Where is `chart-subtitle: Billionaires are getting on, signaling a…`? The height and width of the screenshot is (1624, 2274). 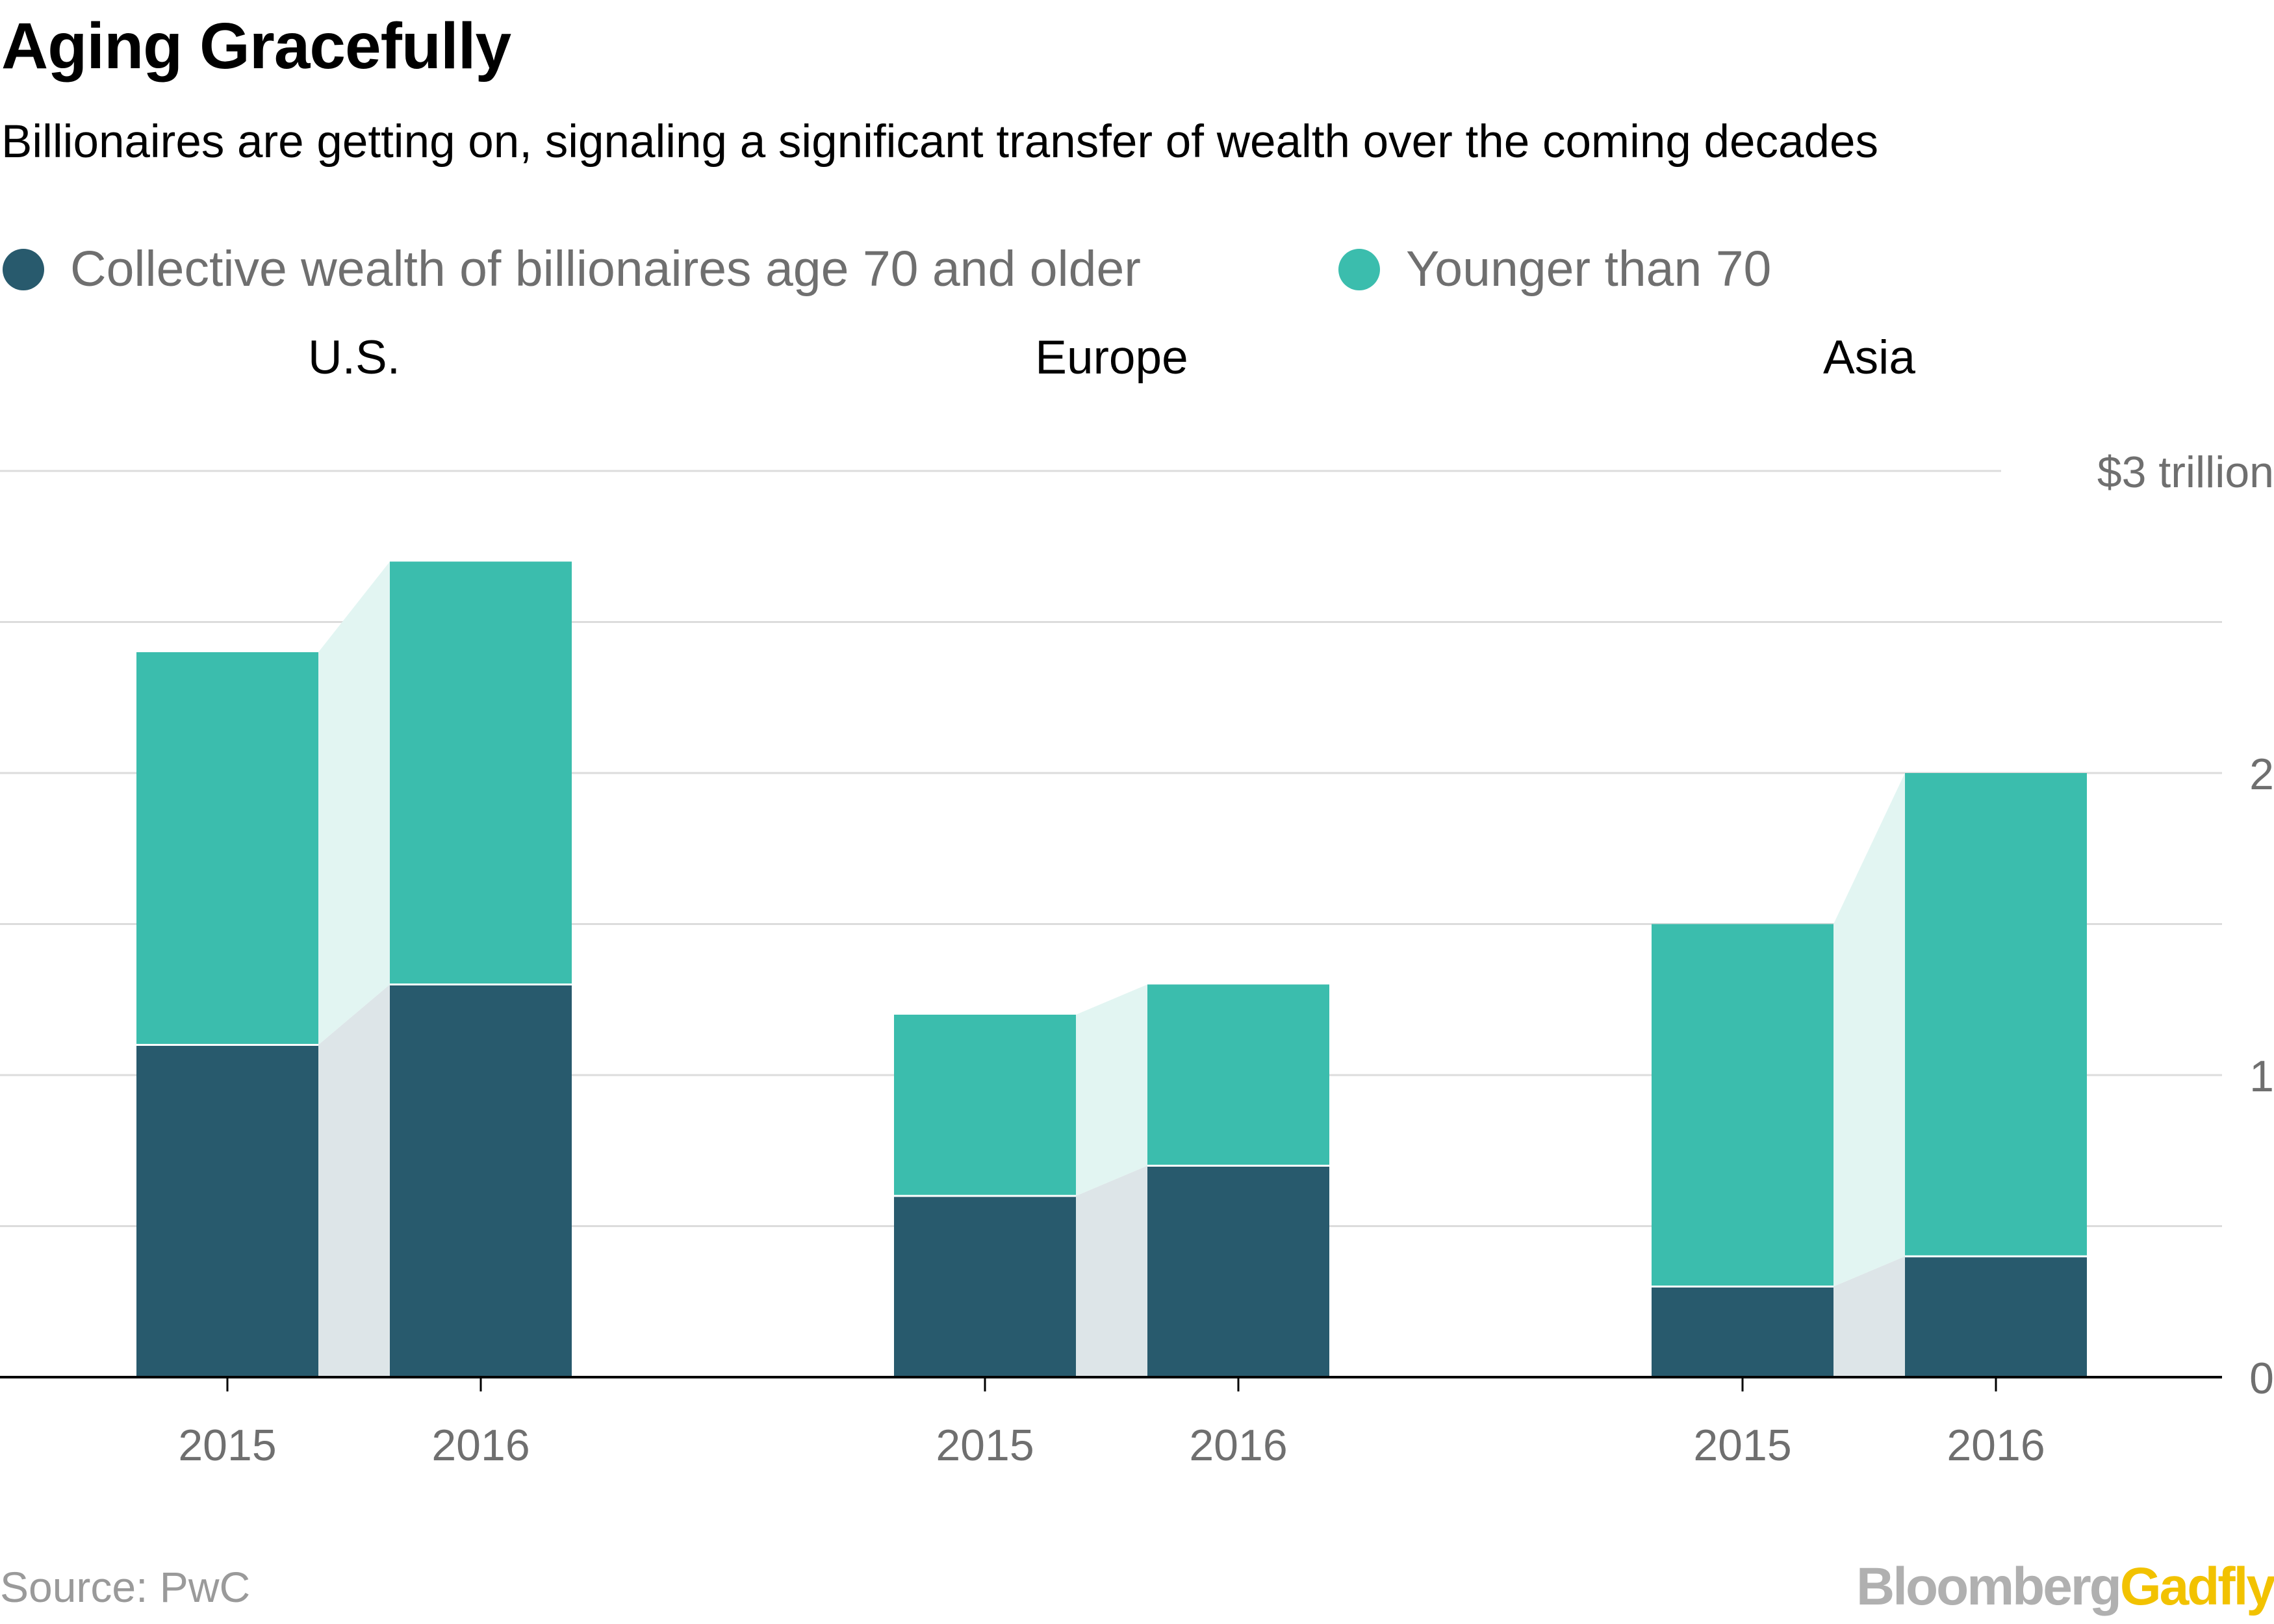
chart-subtitle: Billionaires are getting on, signaling a… is located at coordinates (939, 142).